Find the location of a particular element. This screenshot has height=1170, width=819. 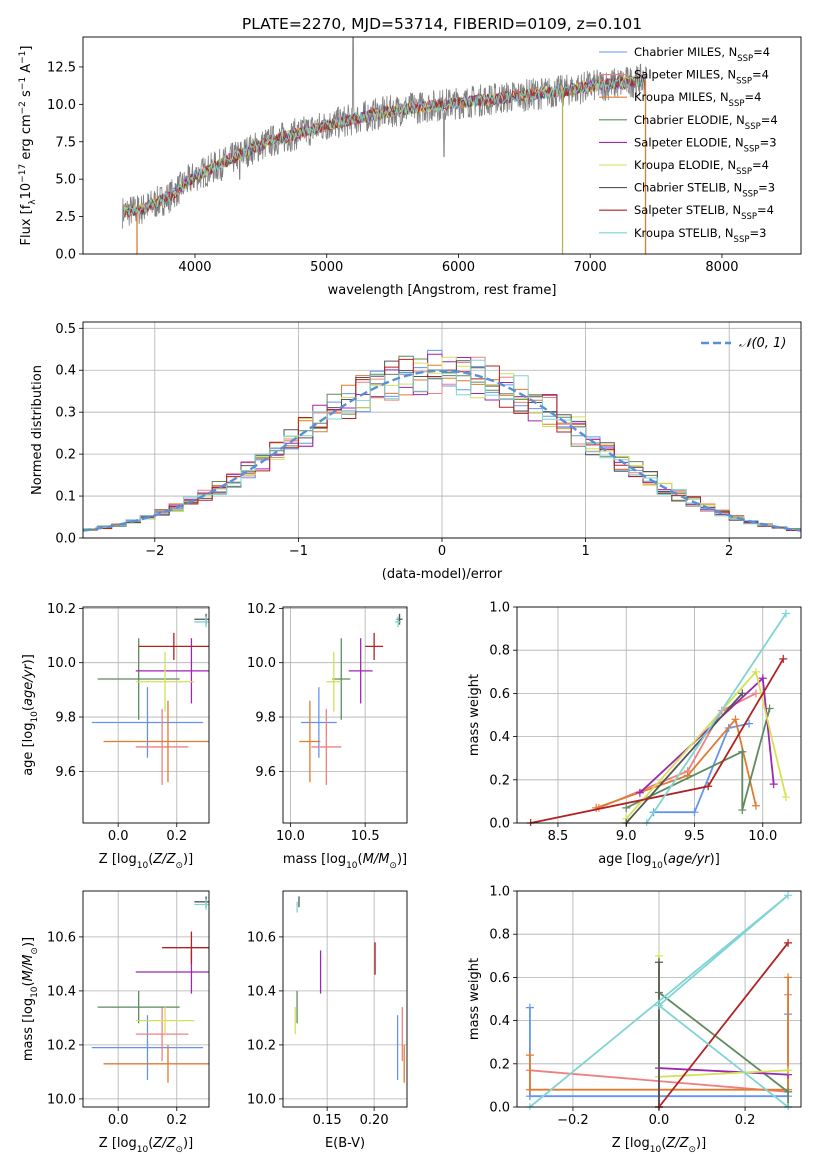

y-tick-label: 0.2 is located at coordinates (65, 455).